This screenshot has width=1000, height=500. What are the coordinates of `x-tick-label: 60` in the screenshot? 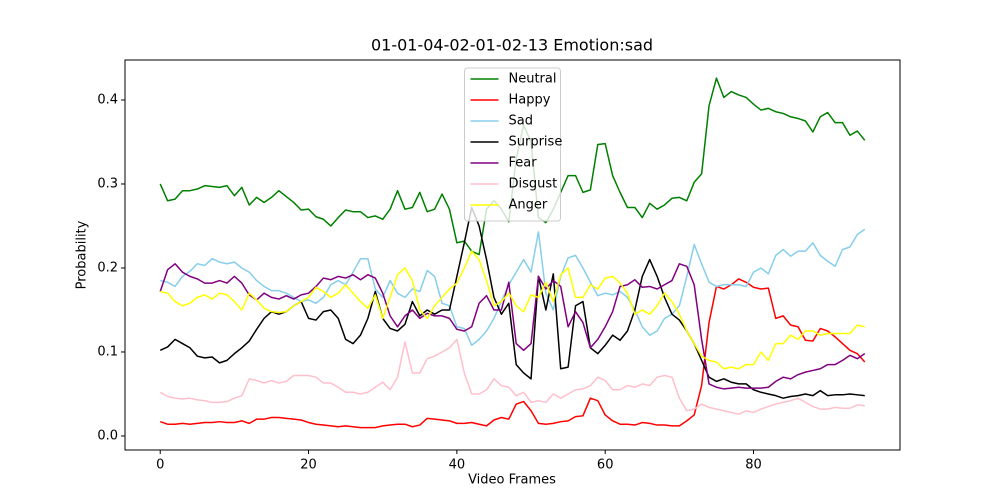 It's located at (605, 465).